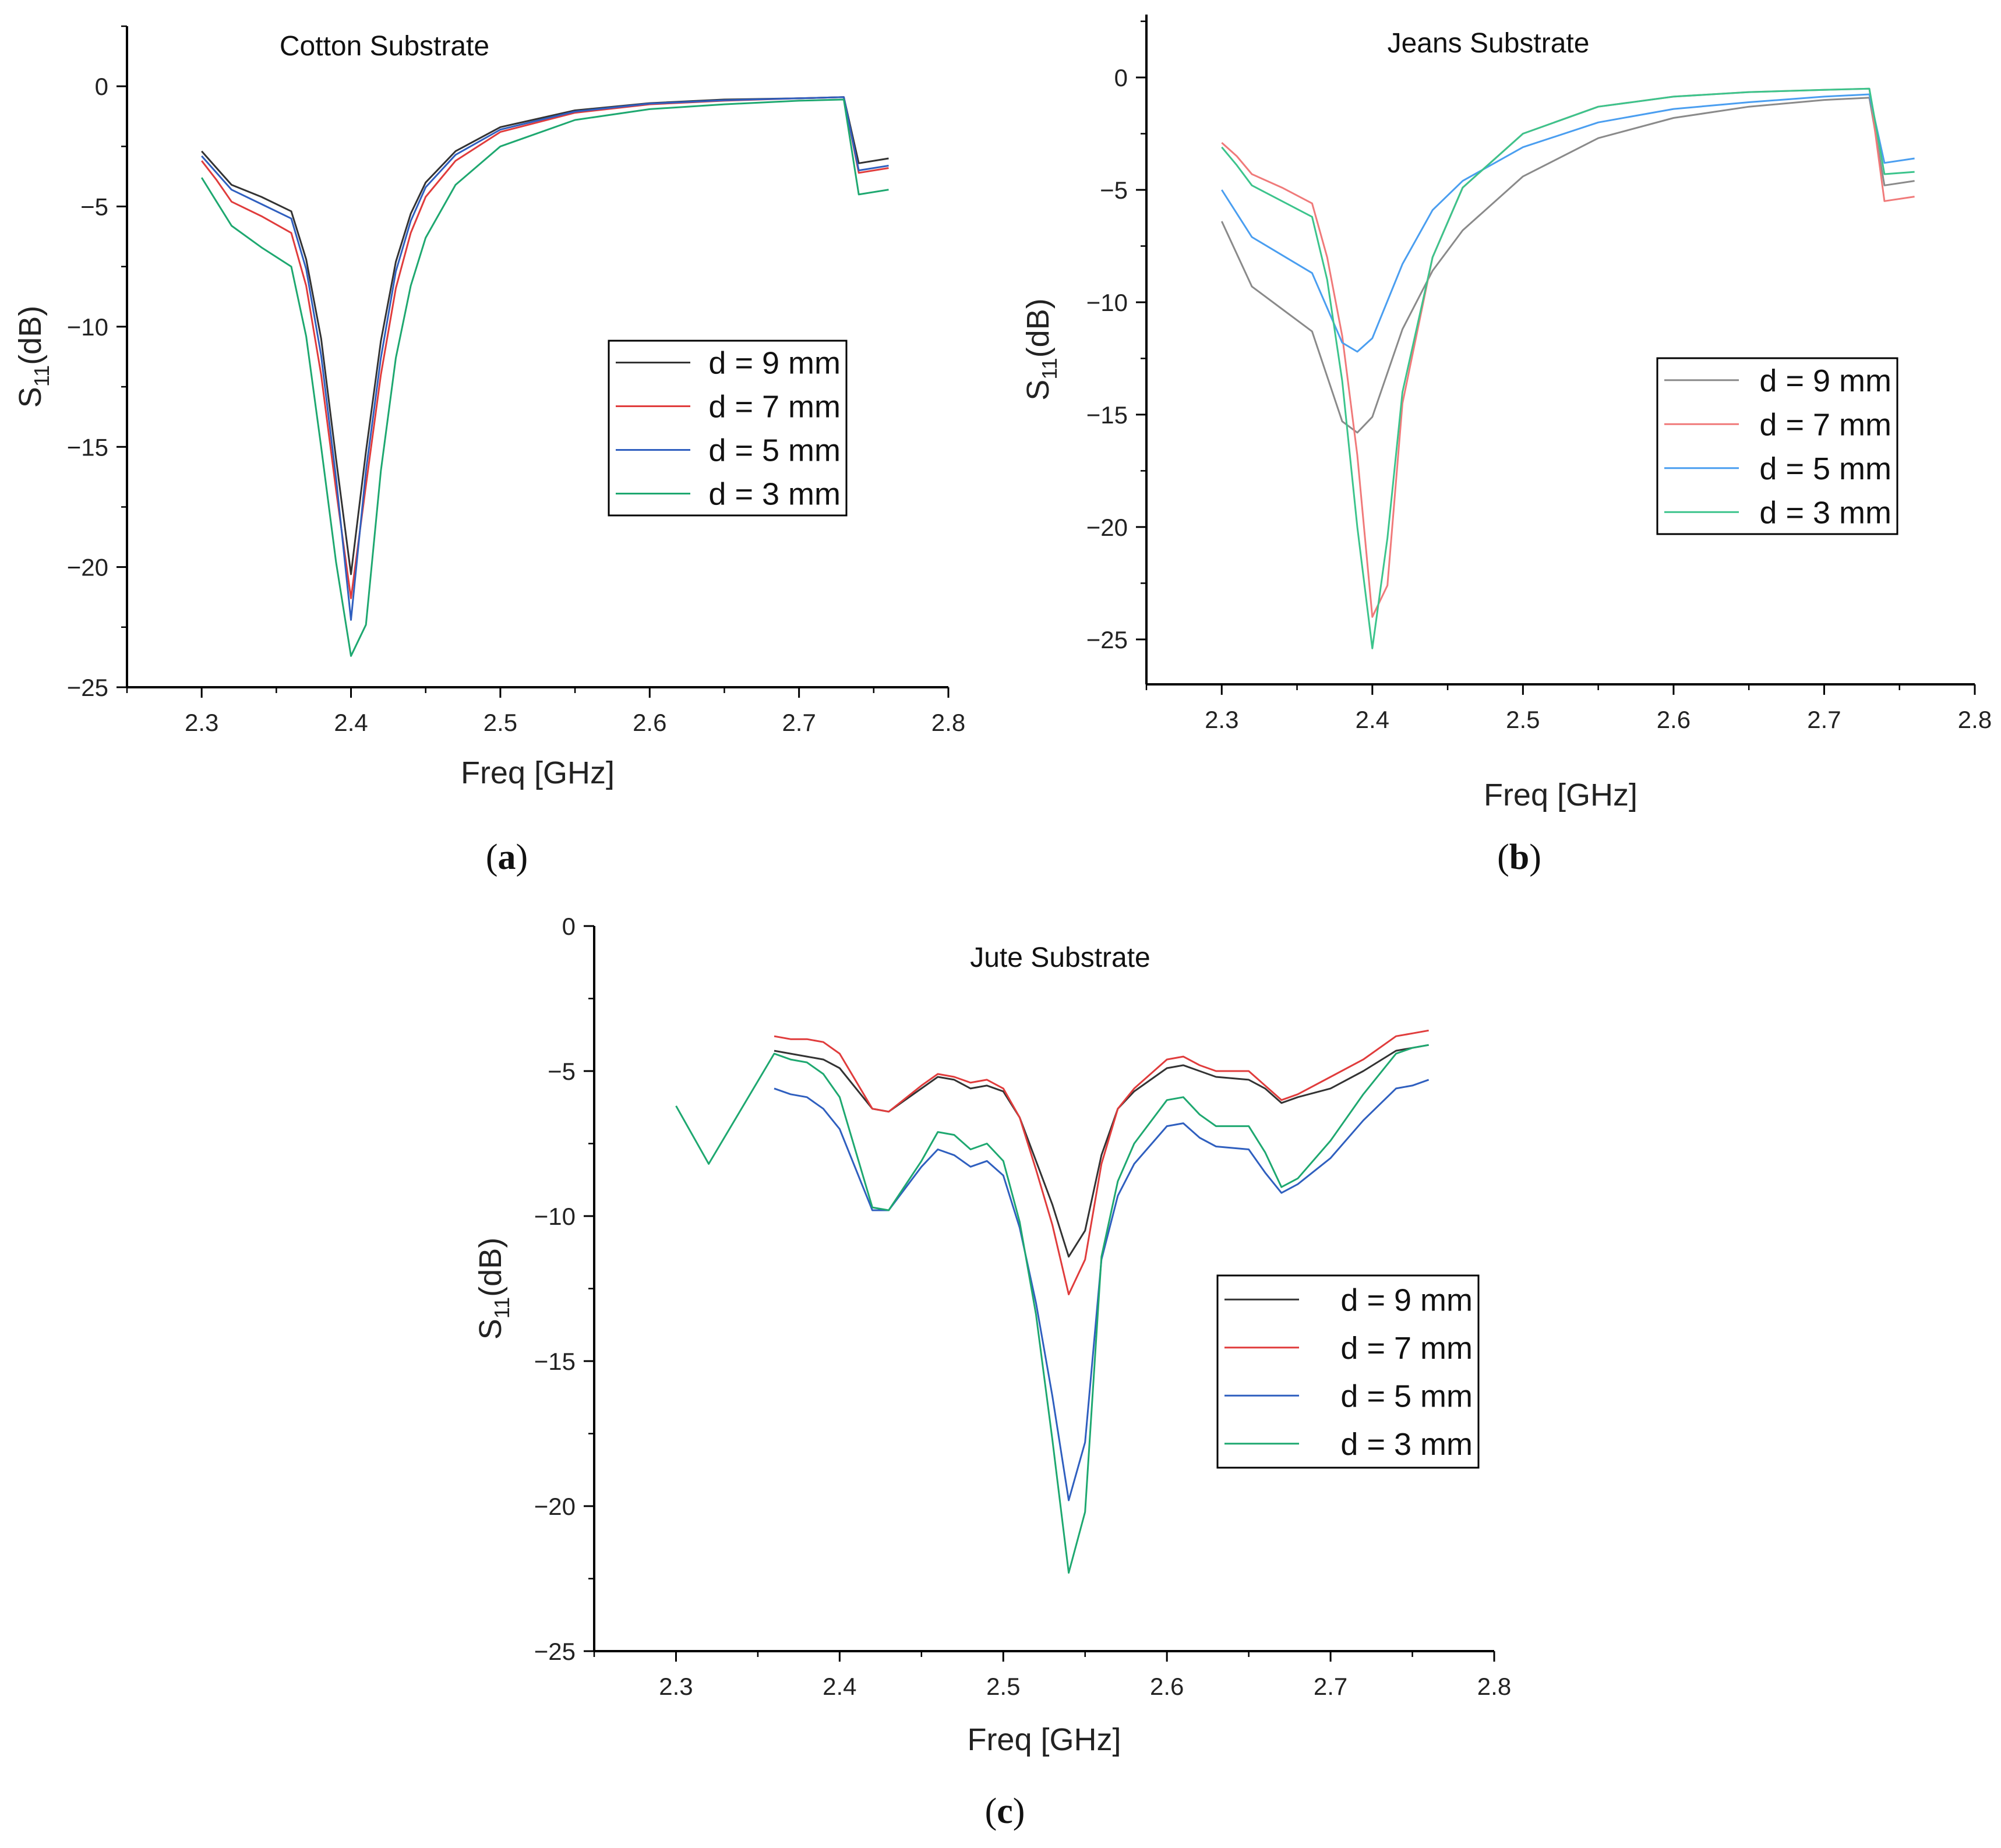 The width and height of the screenshot is (2001, 1848). I want to click on caption-letter: a, so click(507, 857).